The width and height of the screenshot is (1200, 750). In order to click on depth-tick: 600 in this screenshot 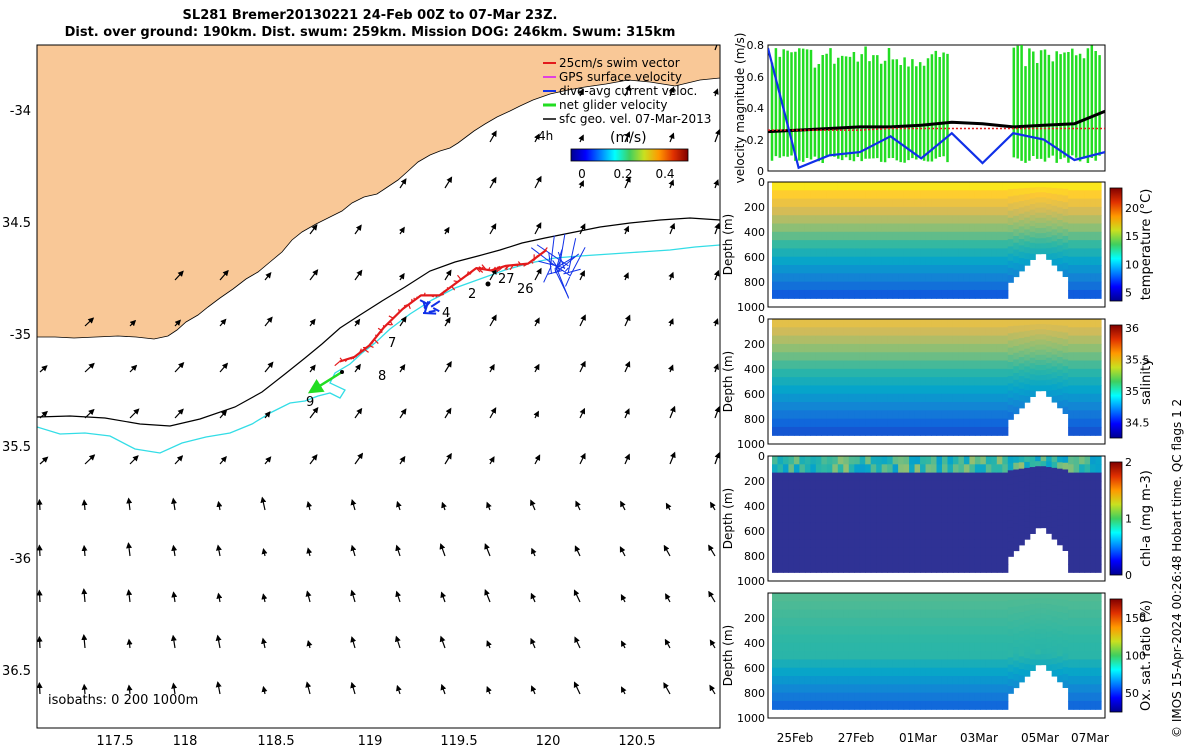, I will do `click(754, 257)`.